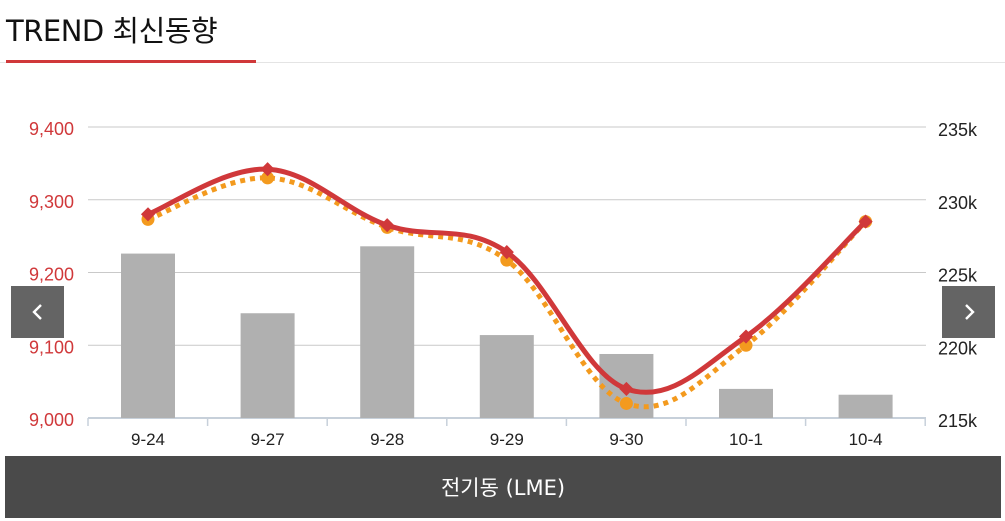  I want to click on right-axis-tick-label: 225k, so click(958, 276).